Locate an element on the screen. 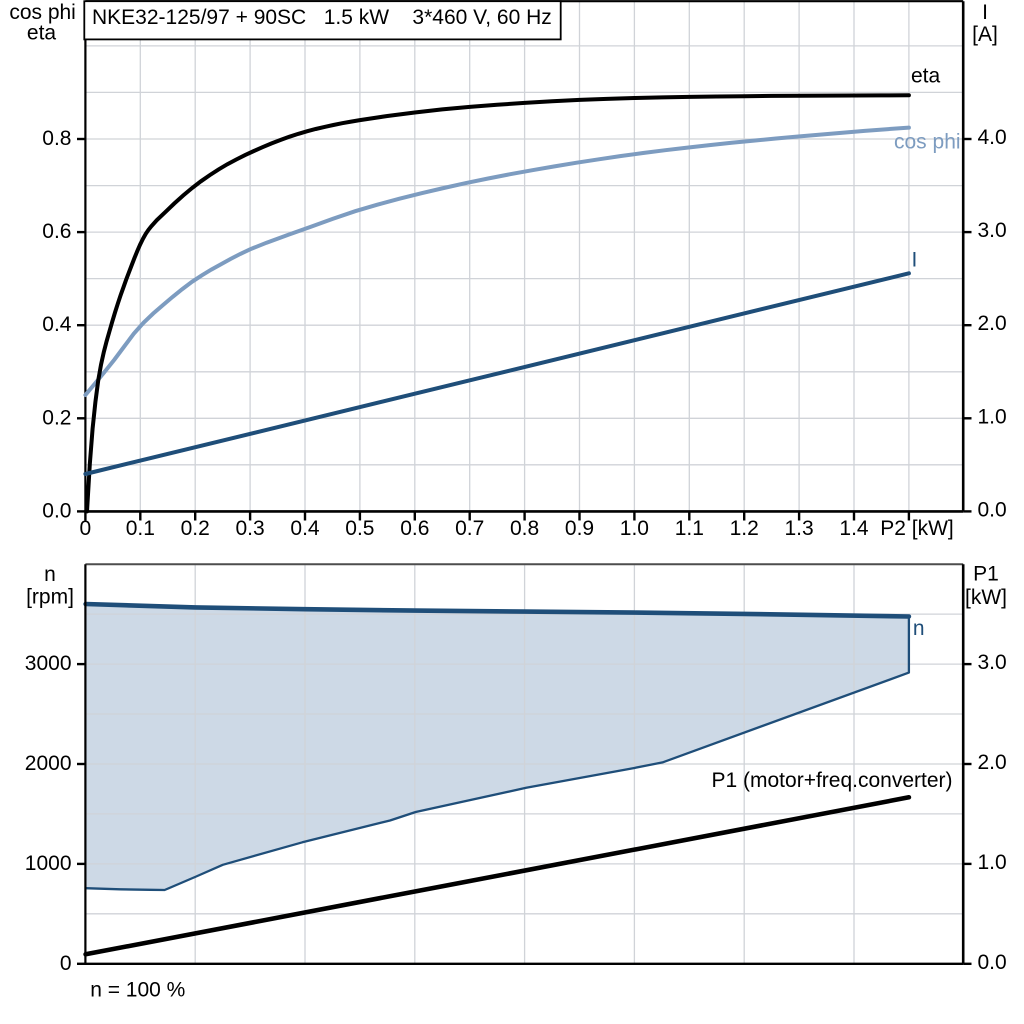  svg-text: P2 [kW] is located at coordinates (917, 528).